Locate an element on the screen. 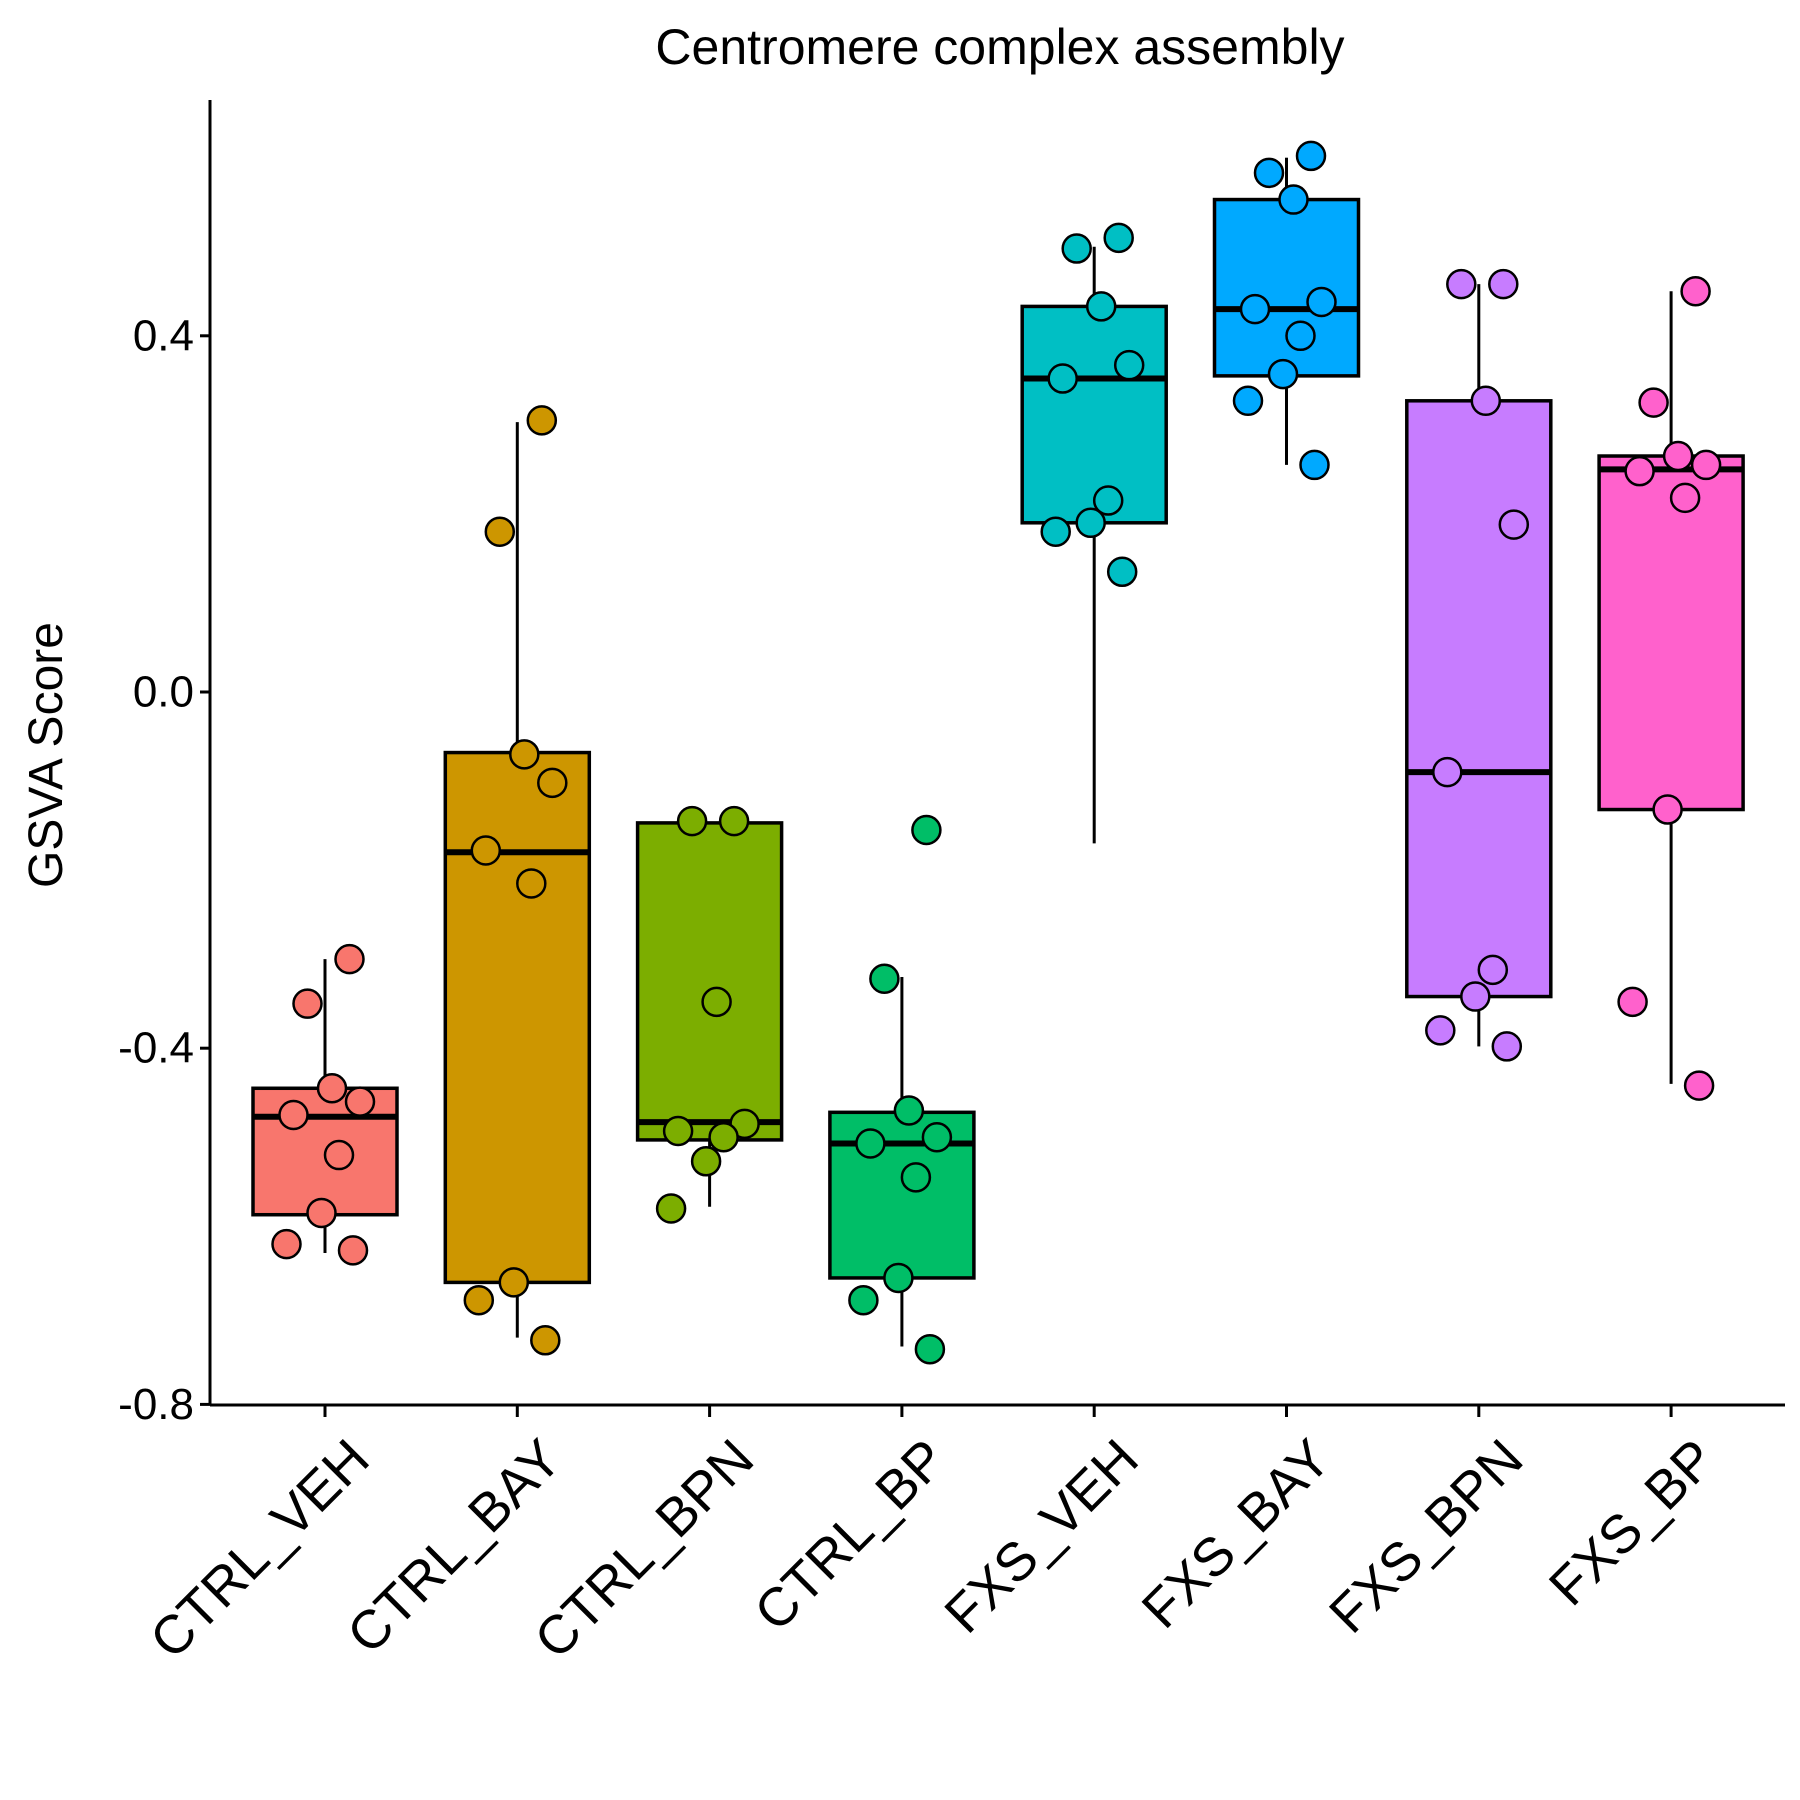  box-fxs-veh is located at coordinates (1094, 414).